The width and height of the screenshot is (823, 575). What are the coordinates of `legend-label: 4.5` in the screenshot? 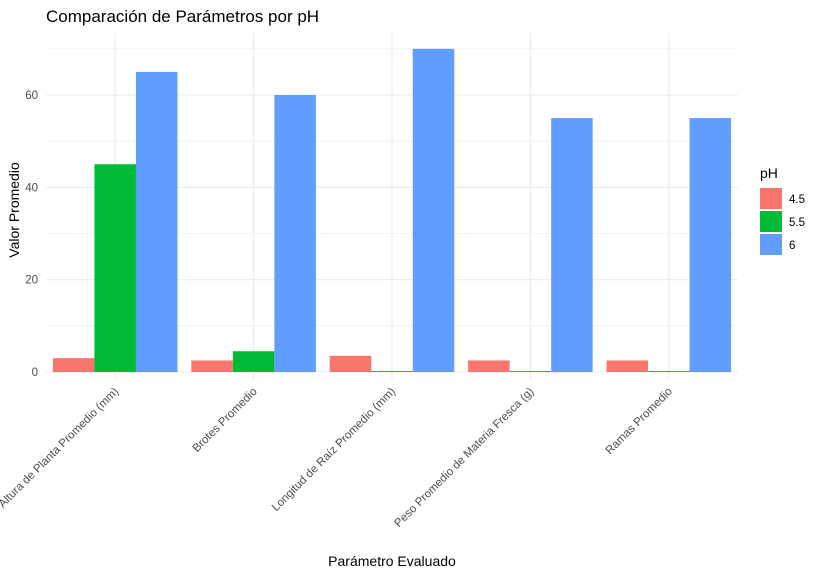 It's located at (797, 200).